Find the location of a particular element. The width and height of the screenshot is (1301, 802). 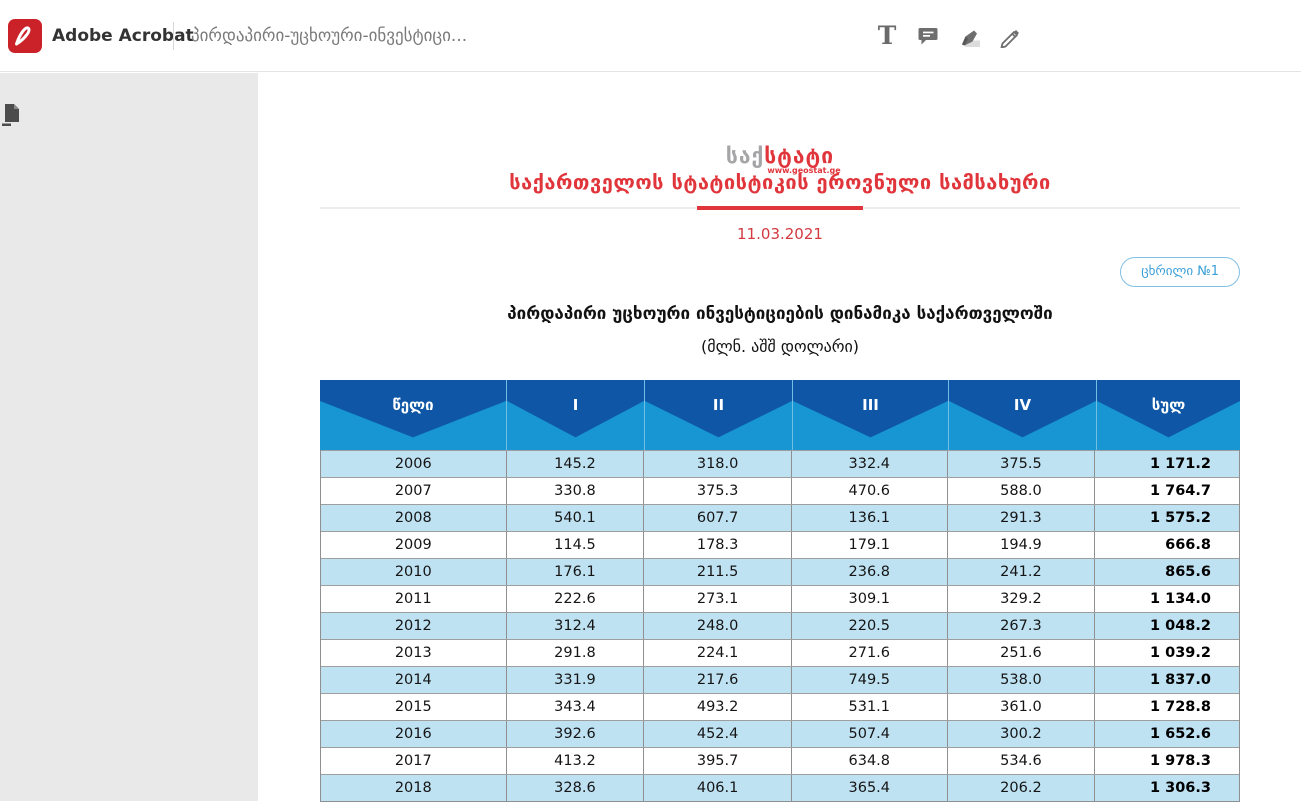

table-cell: 2009 is located at coordinates (414, 545).